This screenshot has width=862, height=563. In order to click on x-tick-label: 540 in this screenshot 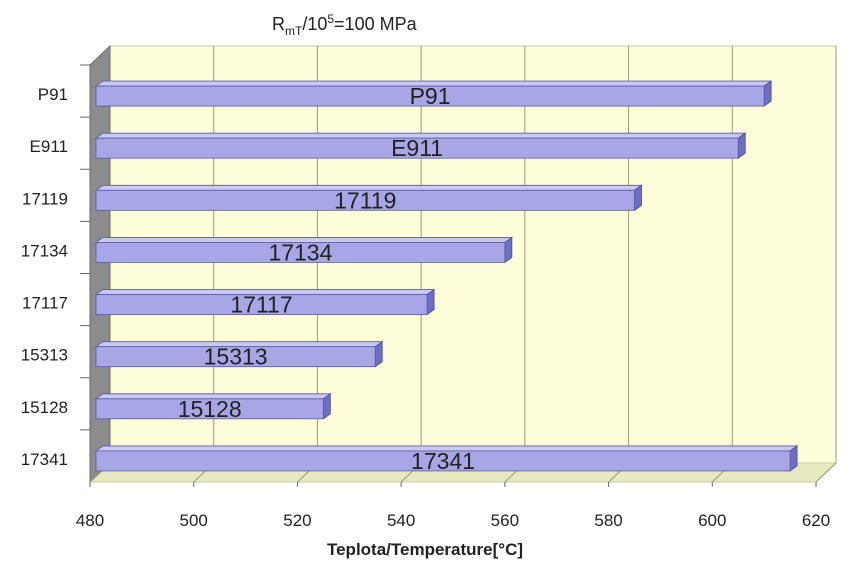, I will do `click(401, 520)`.